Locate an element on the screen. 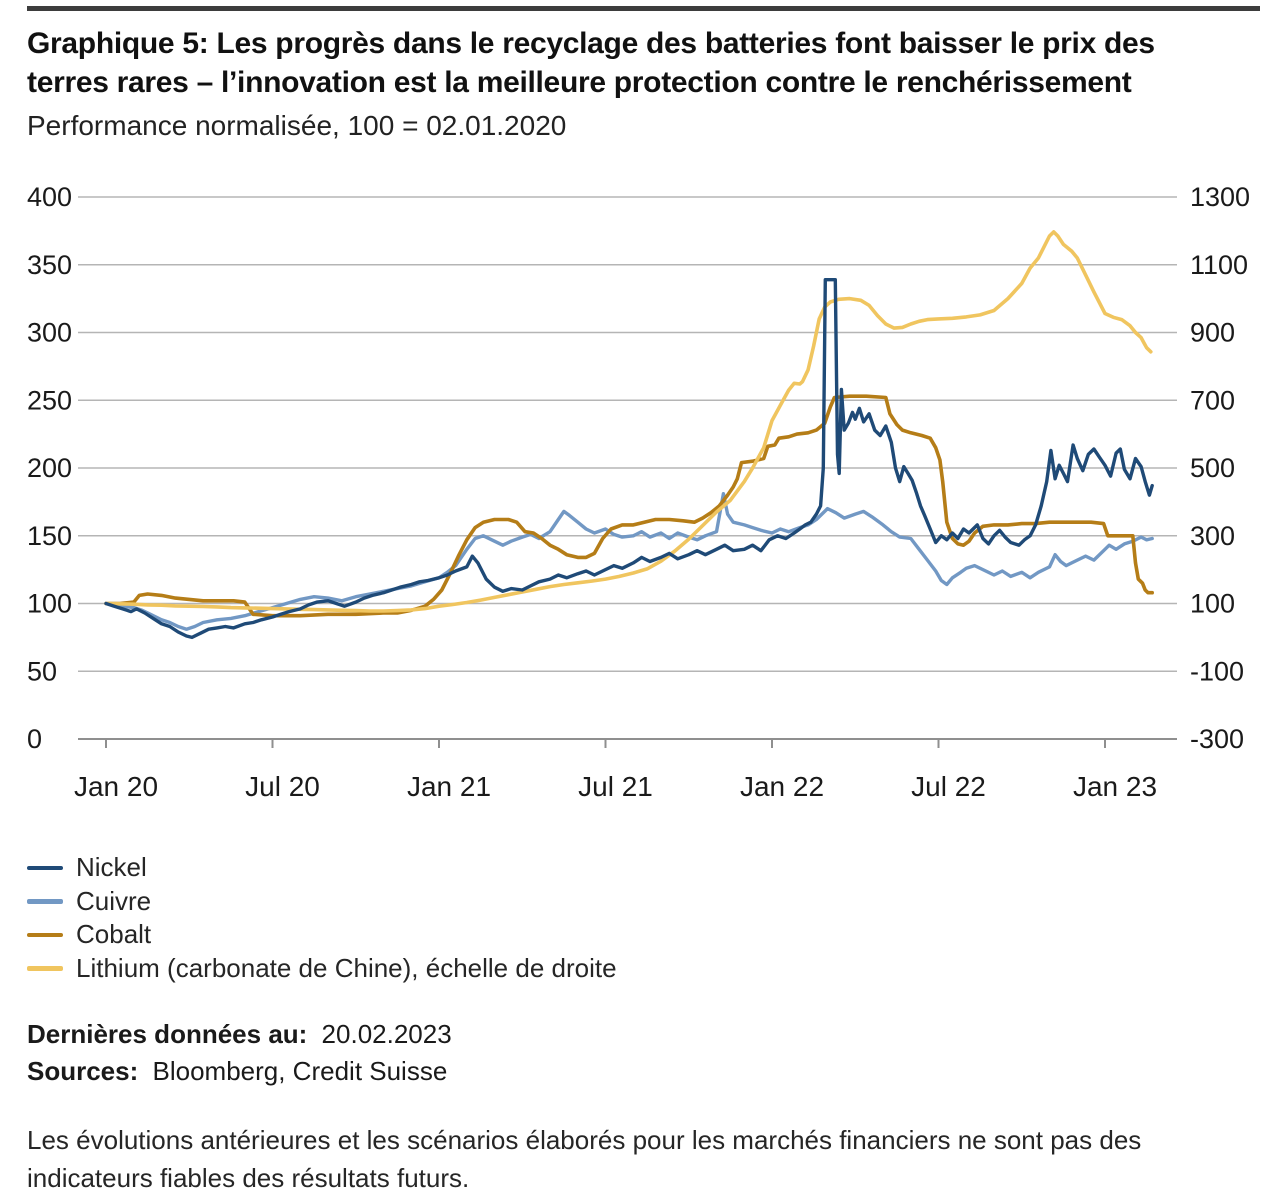 Image resolution: width=1287 pixels, height=1200 pixels. left-axis-label: 0 is located at coordinates (34, 739).